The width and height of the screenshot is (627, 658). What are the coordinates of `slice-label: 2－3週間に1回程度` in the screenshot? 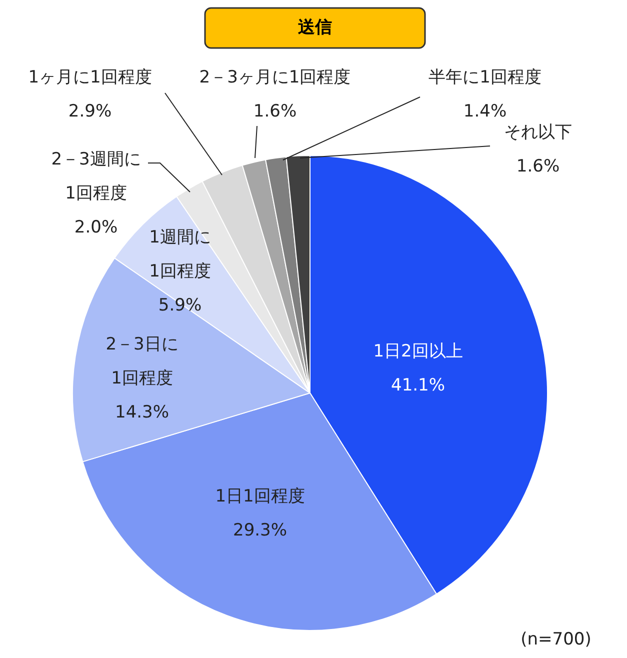 It's located at (96, 176).